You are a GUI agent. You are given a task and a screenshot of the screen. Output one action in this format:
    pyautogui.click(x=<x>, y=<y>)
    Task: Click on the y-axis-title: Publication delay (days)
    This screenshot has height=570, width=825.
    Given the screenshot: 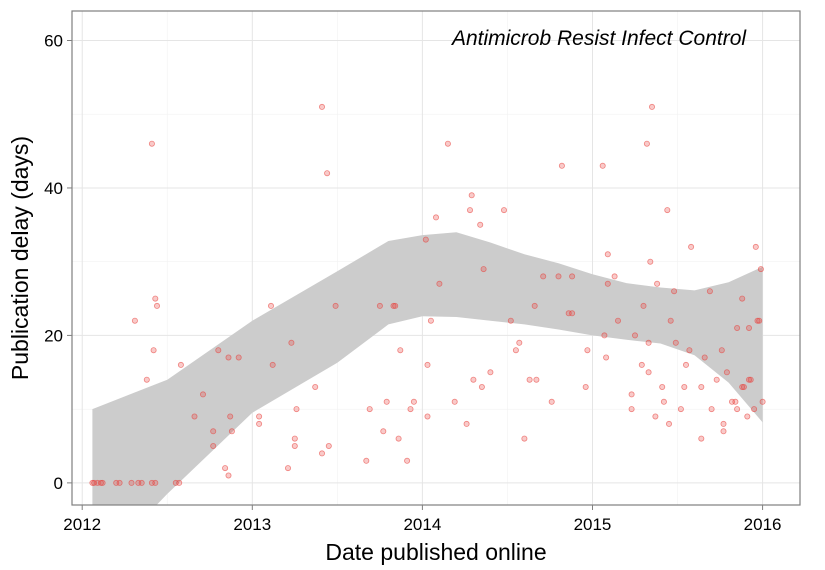 What is the action you would take?
    pyautogui.click(x=20, y=258)
    